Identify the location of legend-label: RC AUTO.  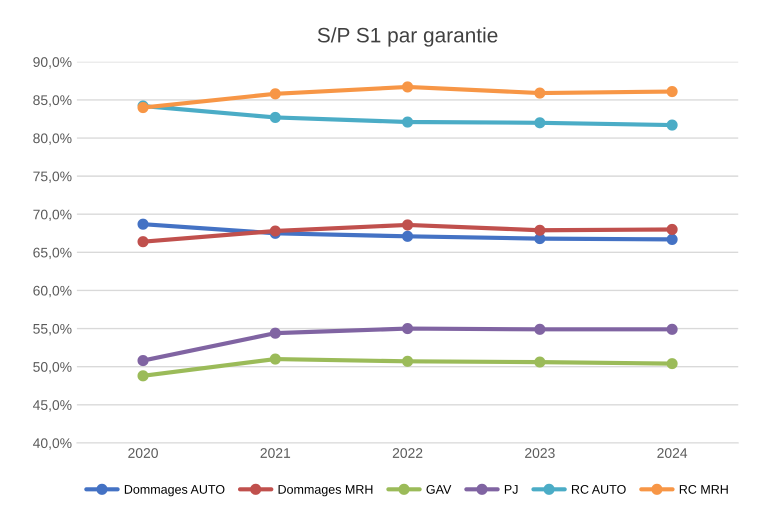
(599, 489).